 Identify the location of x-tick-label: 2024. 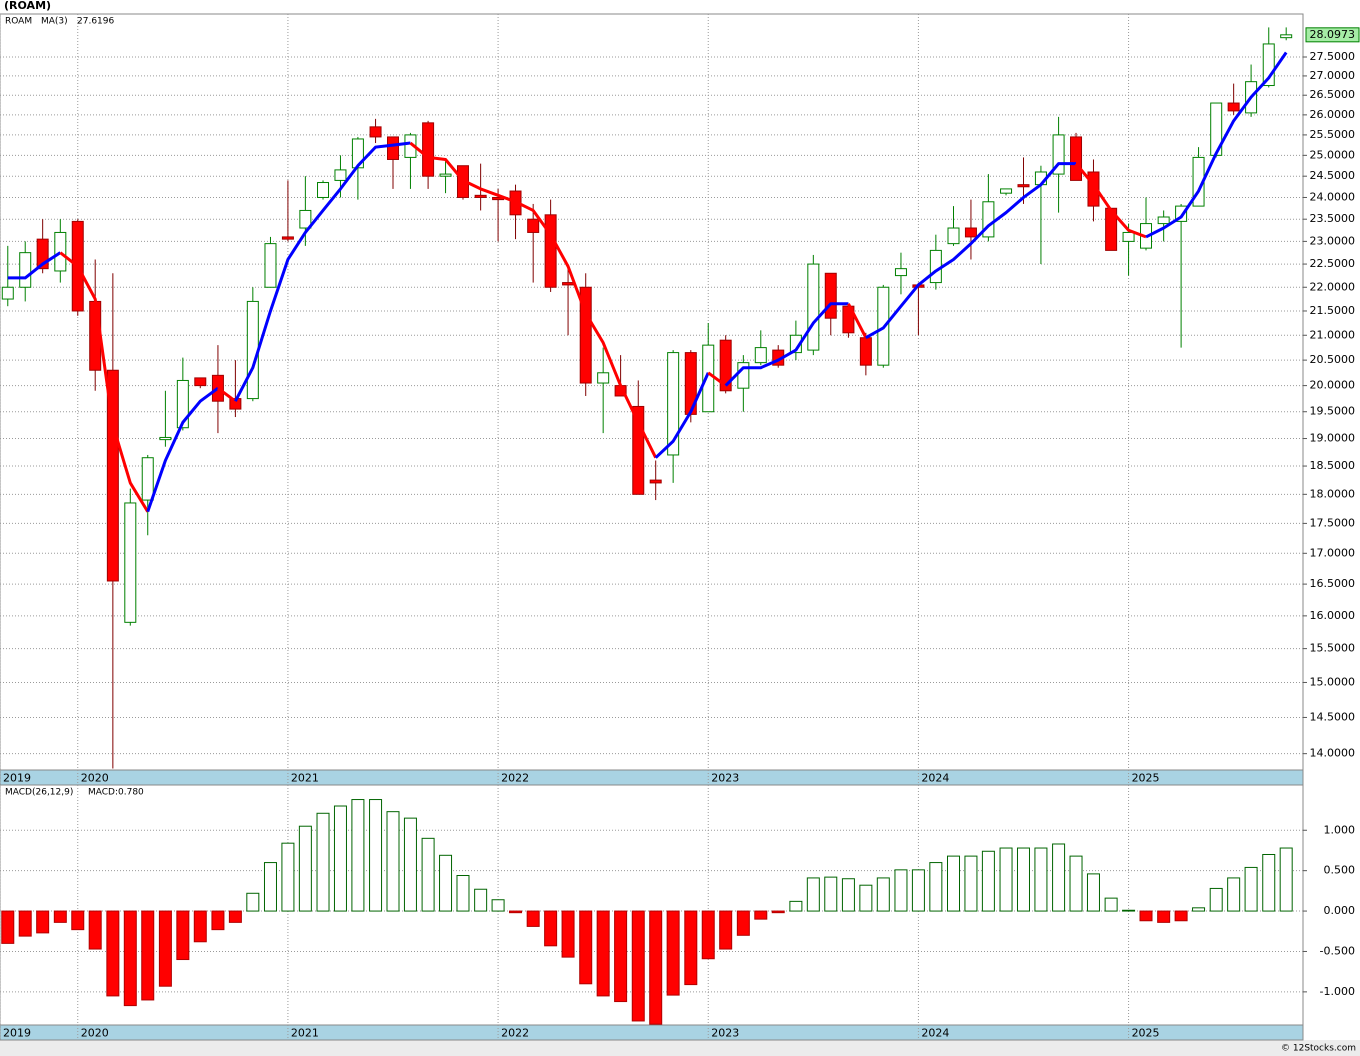
(935, 1033).